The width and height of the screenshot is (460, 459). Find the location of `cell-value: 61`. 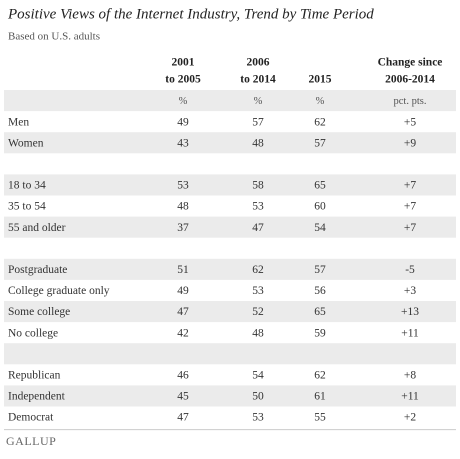

cell-value: 61 is located at coordinates (320, 397).